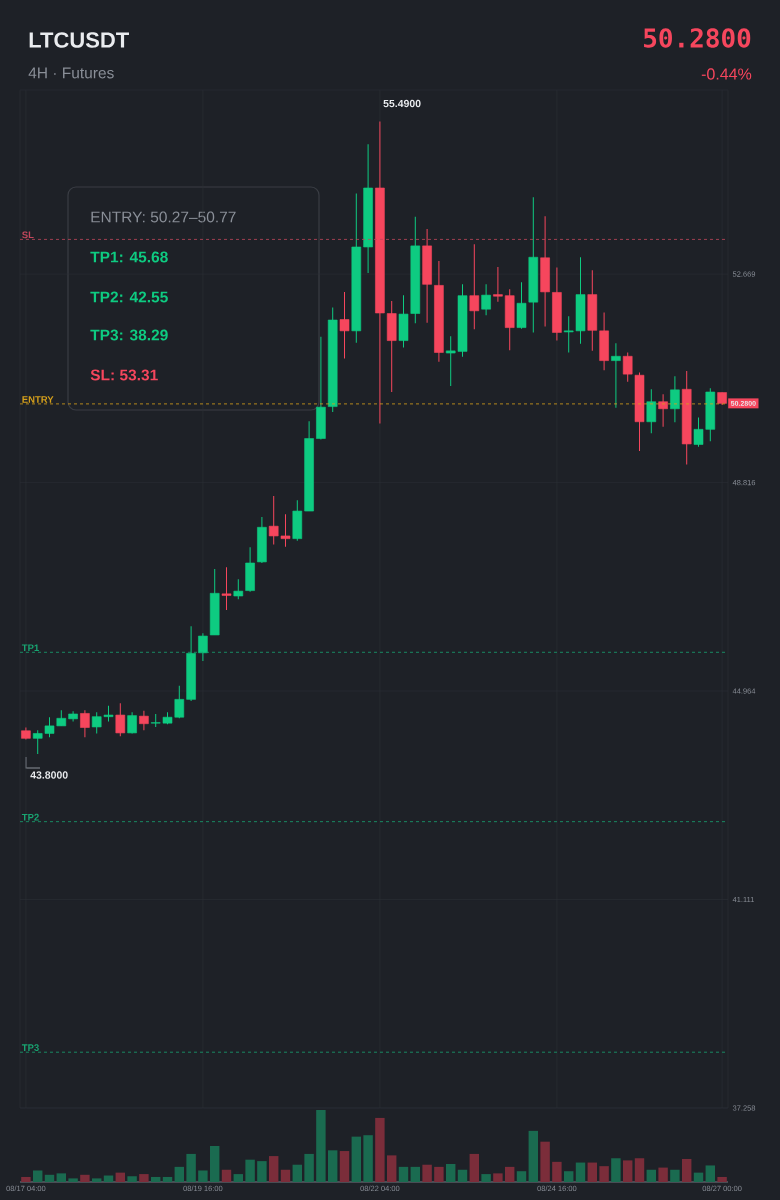 The width and height of the screenshot is (780, 1200). What do you see at coordinates (49, 775) in the screenshot?
I see `annotation: 43.8000` at bounding box center [49, 775].